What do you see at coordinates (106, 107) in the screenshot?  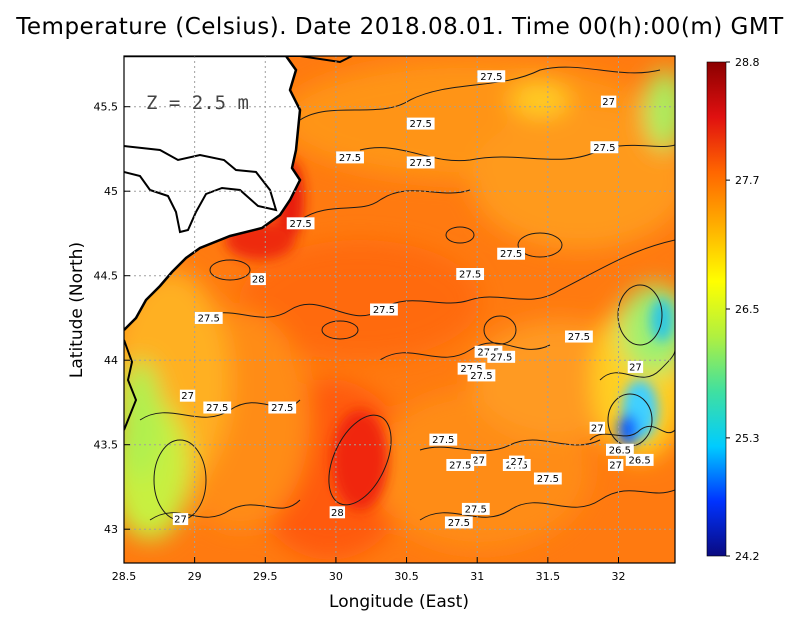 I see `y-tick-label: 45.5` at bounding box center [106, 107].